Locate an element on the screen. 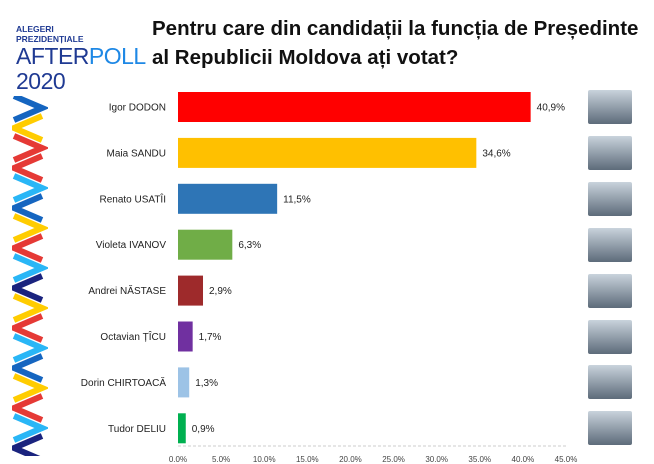 This screenshot has width=654, height=464. data-label: 0,9% is located at coordinates (203, 429).